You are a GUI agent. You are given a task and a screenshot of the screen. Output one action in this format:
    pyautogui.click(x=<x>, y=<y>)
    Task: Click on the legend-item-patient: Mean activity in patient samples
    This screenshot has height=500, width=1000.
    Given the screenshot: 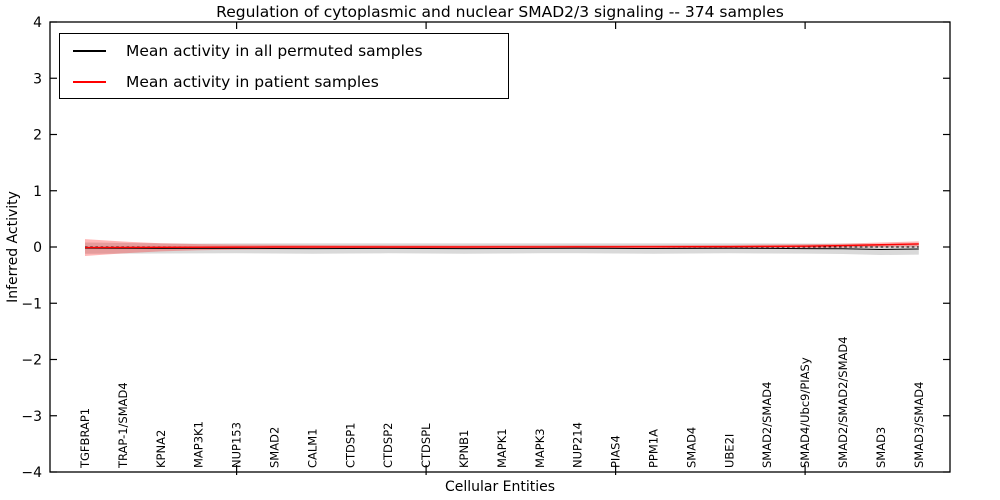 What is the action you would take?
    pyautogui.click(x=284, y=81)
    